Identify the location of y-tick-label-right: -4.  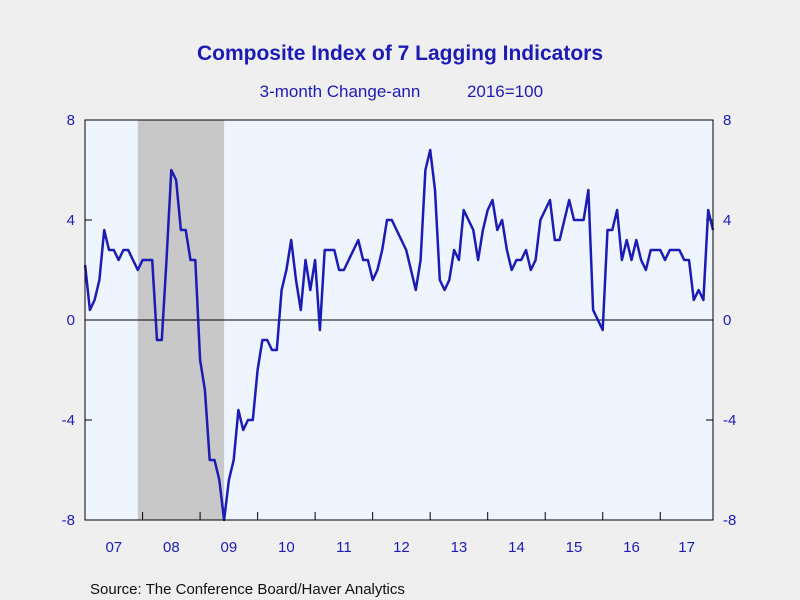
(729, 420).